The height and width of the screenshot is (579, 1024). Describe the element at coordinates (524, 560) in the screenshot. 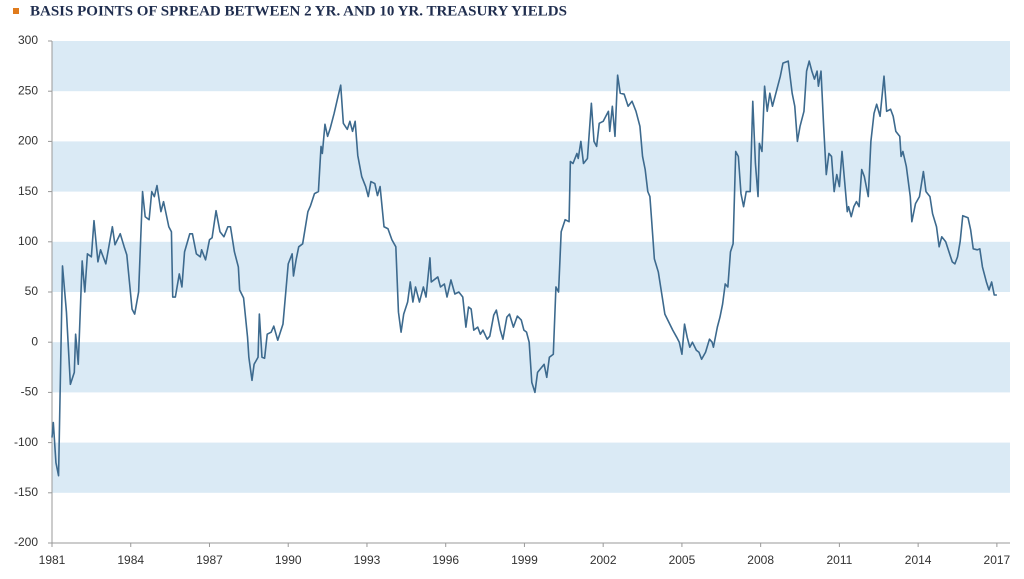

I see `x-tick-label: 1999` at that location.